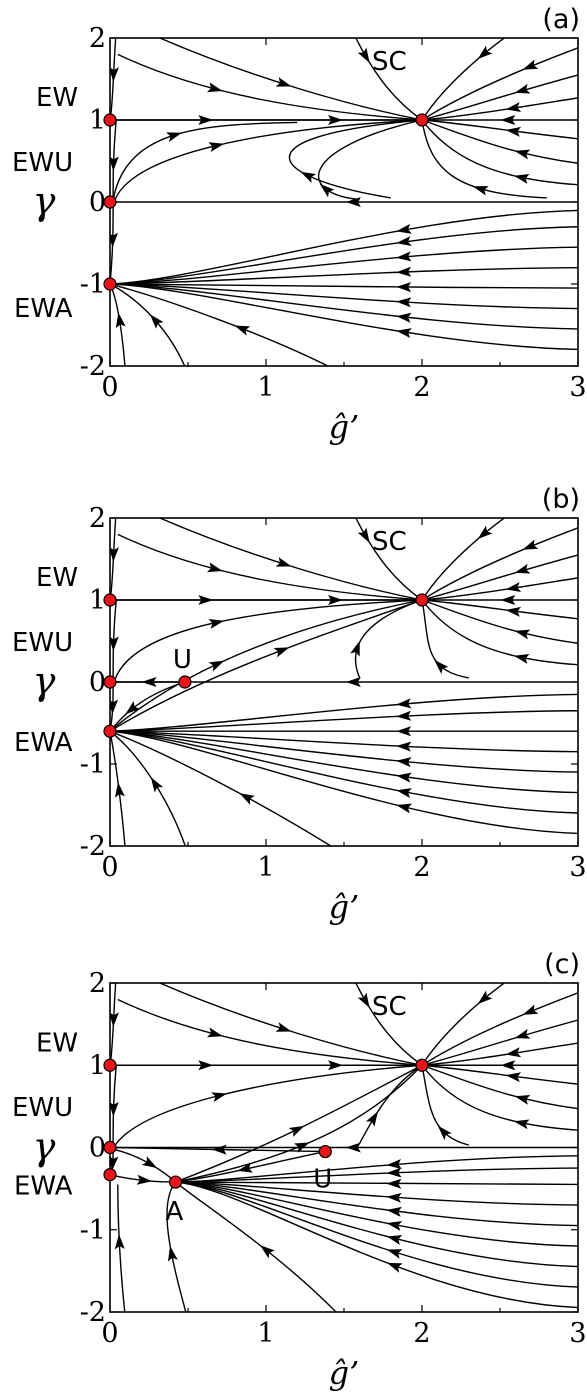  I want to click on fixed-point-label-a: A, so click(175, 1212).